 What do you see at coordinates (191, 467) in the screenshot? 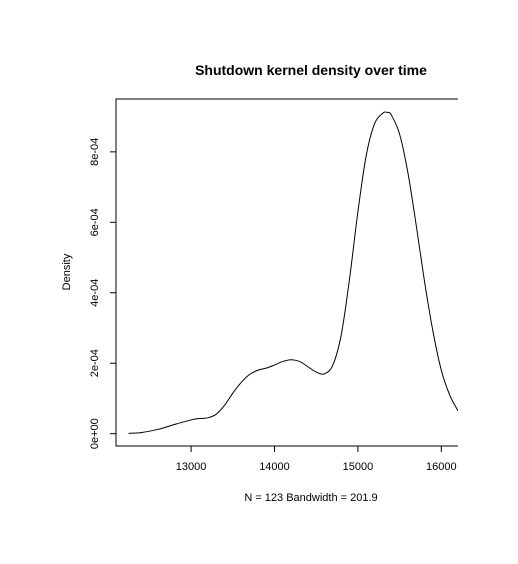
I see `x-tick-label: 13000` at bounding box center [191, 467].